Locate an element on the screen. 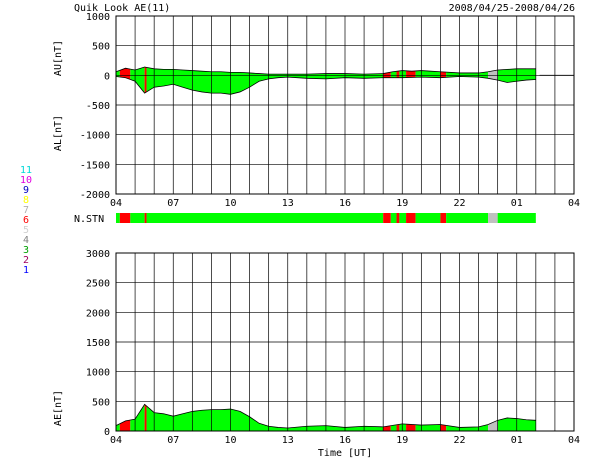 Image resolution: width=590 pixels, height=465 pixels. y-tick-label: 2500 is located at coordinates (98, 284).